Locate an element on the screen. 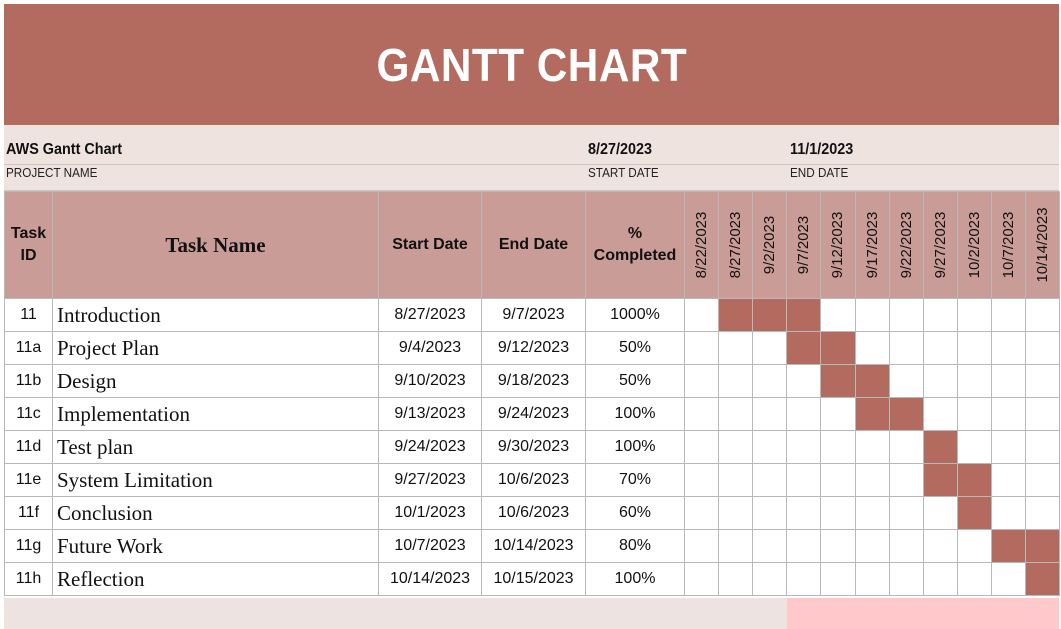 The image size is (1061, 629). task-name-cell: Test plan is located at coordinates (215, 447).